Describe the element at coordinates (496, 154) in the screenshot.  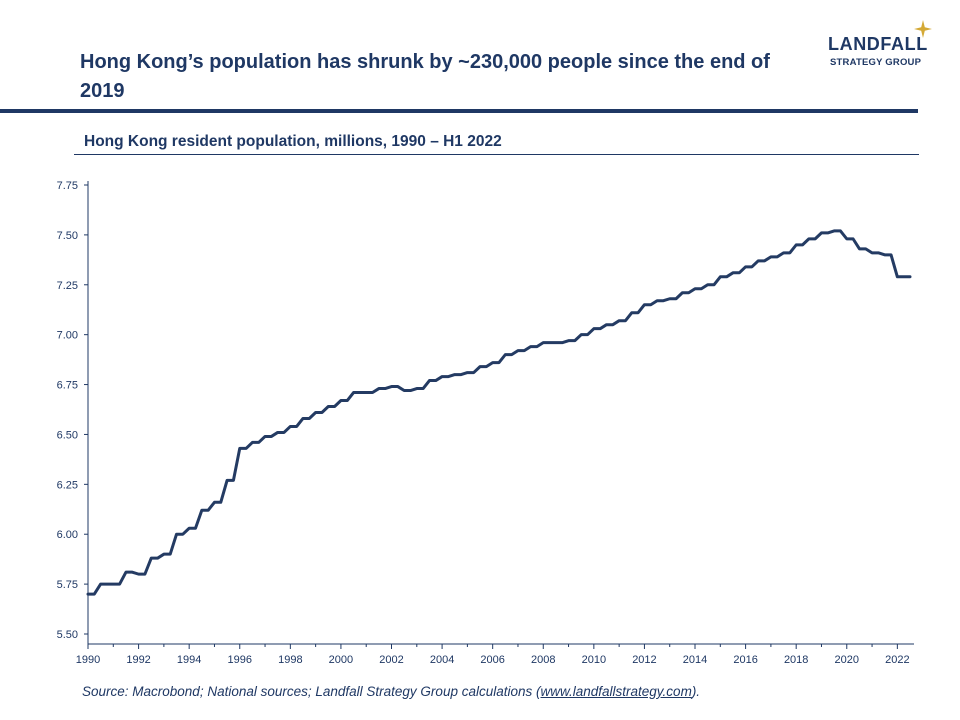
I see `subtitle-divider` at that location.